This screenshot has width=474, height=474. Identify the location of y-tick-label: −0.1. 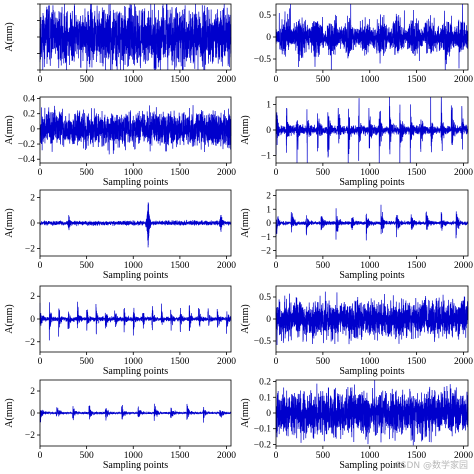
(262, 430).